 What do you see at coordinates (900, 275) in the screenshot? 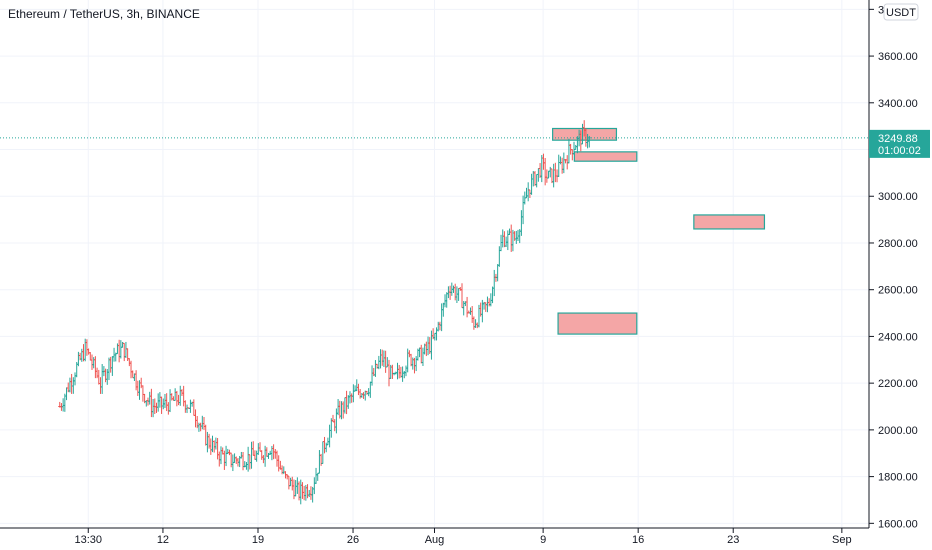
I see `price-axis` at bounding box center [900, 275].